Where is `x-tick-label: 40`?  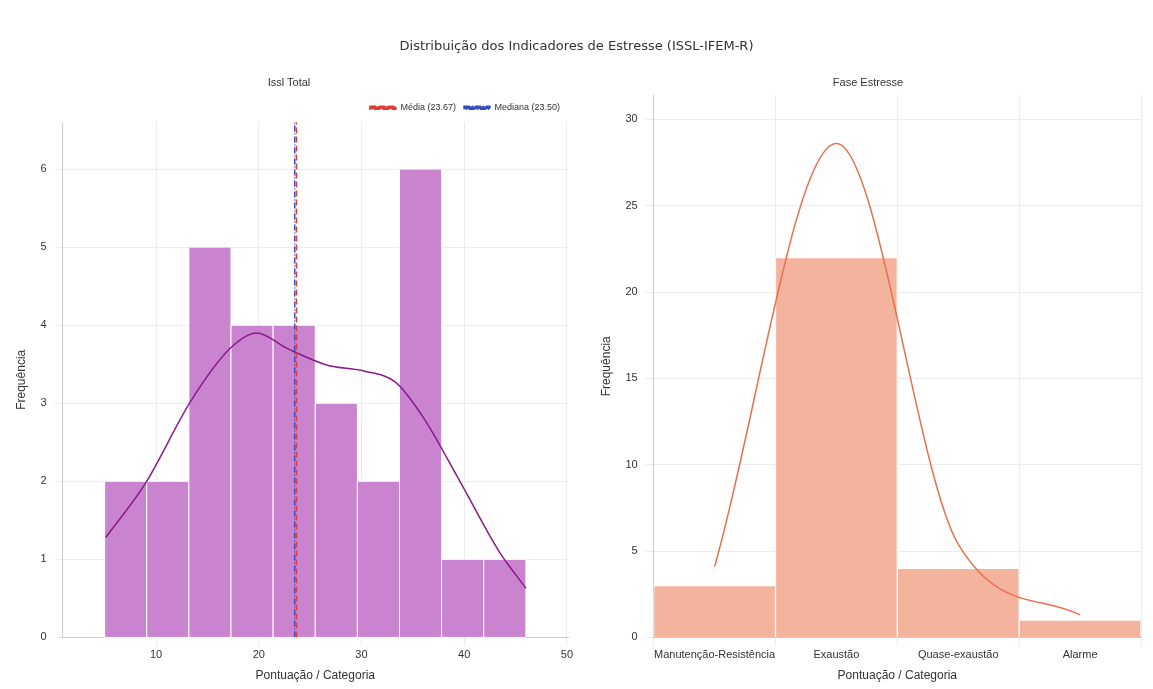 x-tick-label: 40 is located at coordinates (464, 654).